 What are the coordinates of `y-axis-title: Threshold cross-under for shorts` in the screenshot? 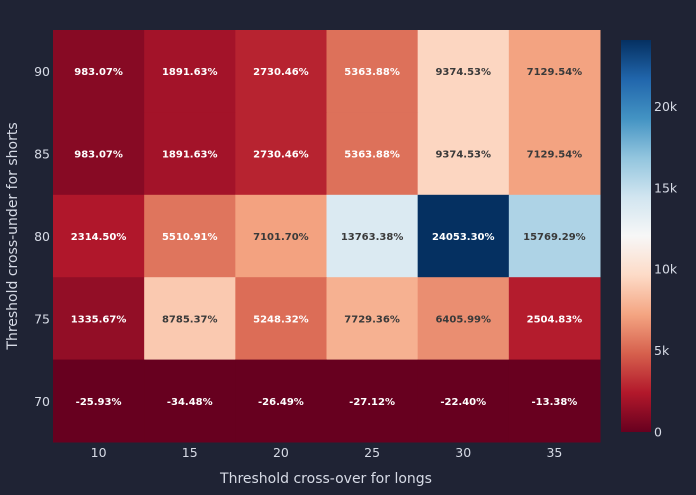 It's located at (13, 236).